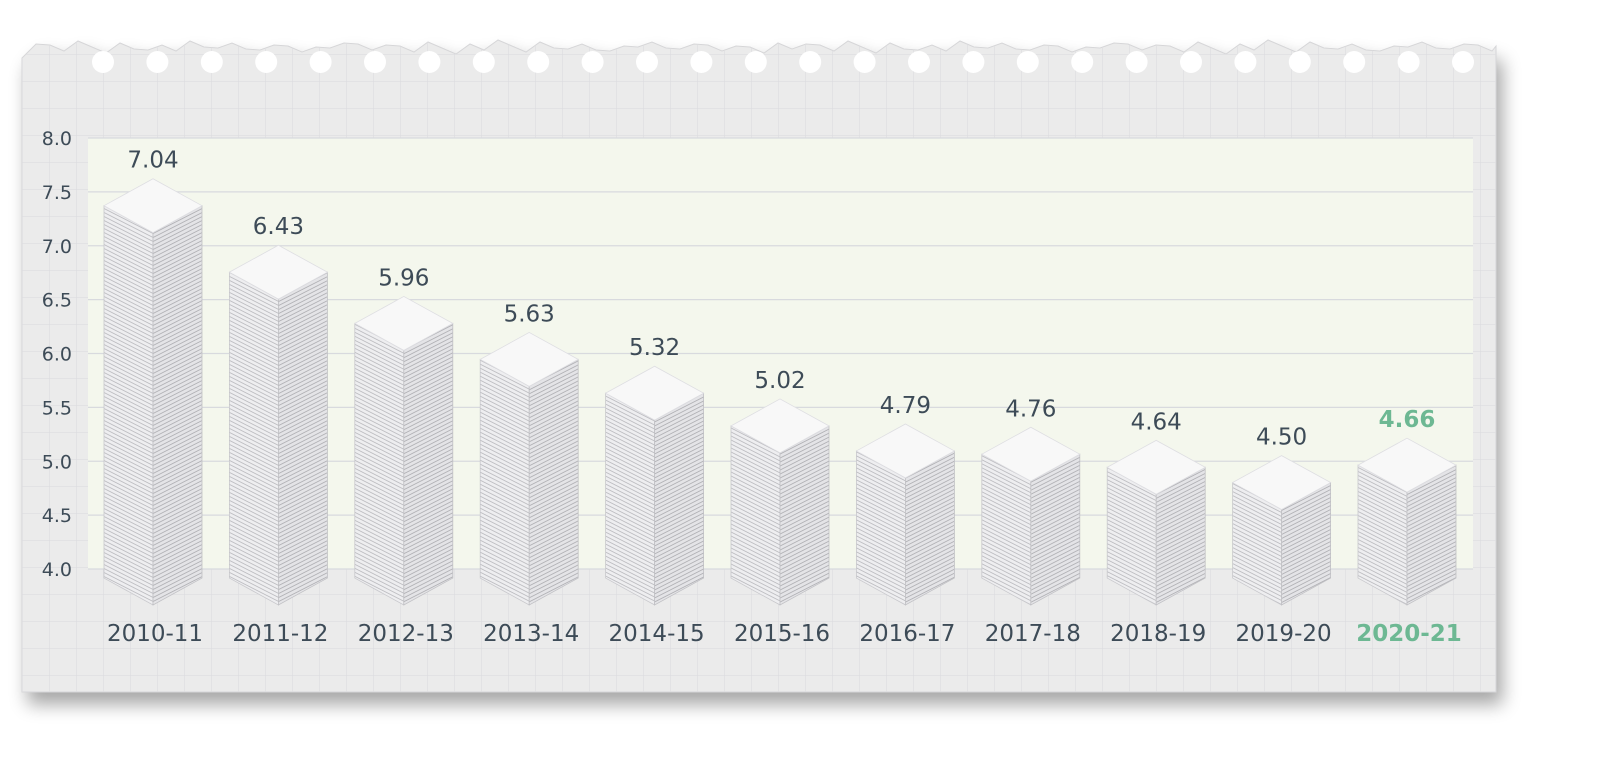  What do you see at coordinates (152, 161) in the screenshot?
I see `value-label: 7.04` at bounding box center [152, 161].